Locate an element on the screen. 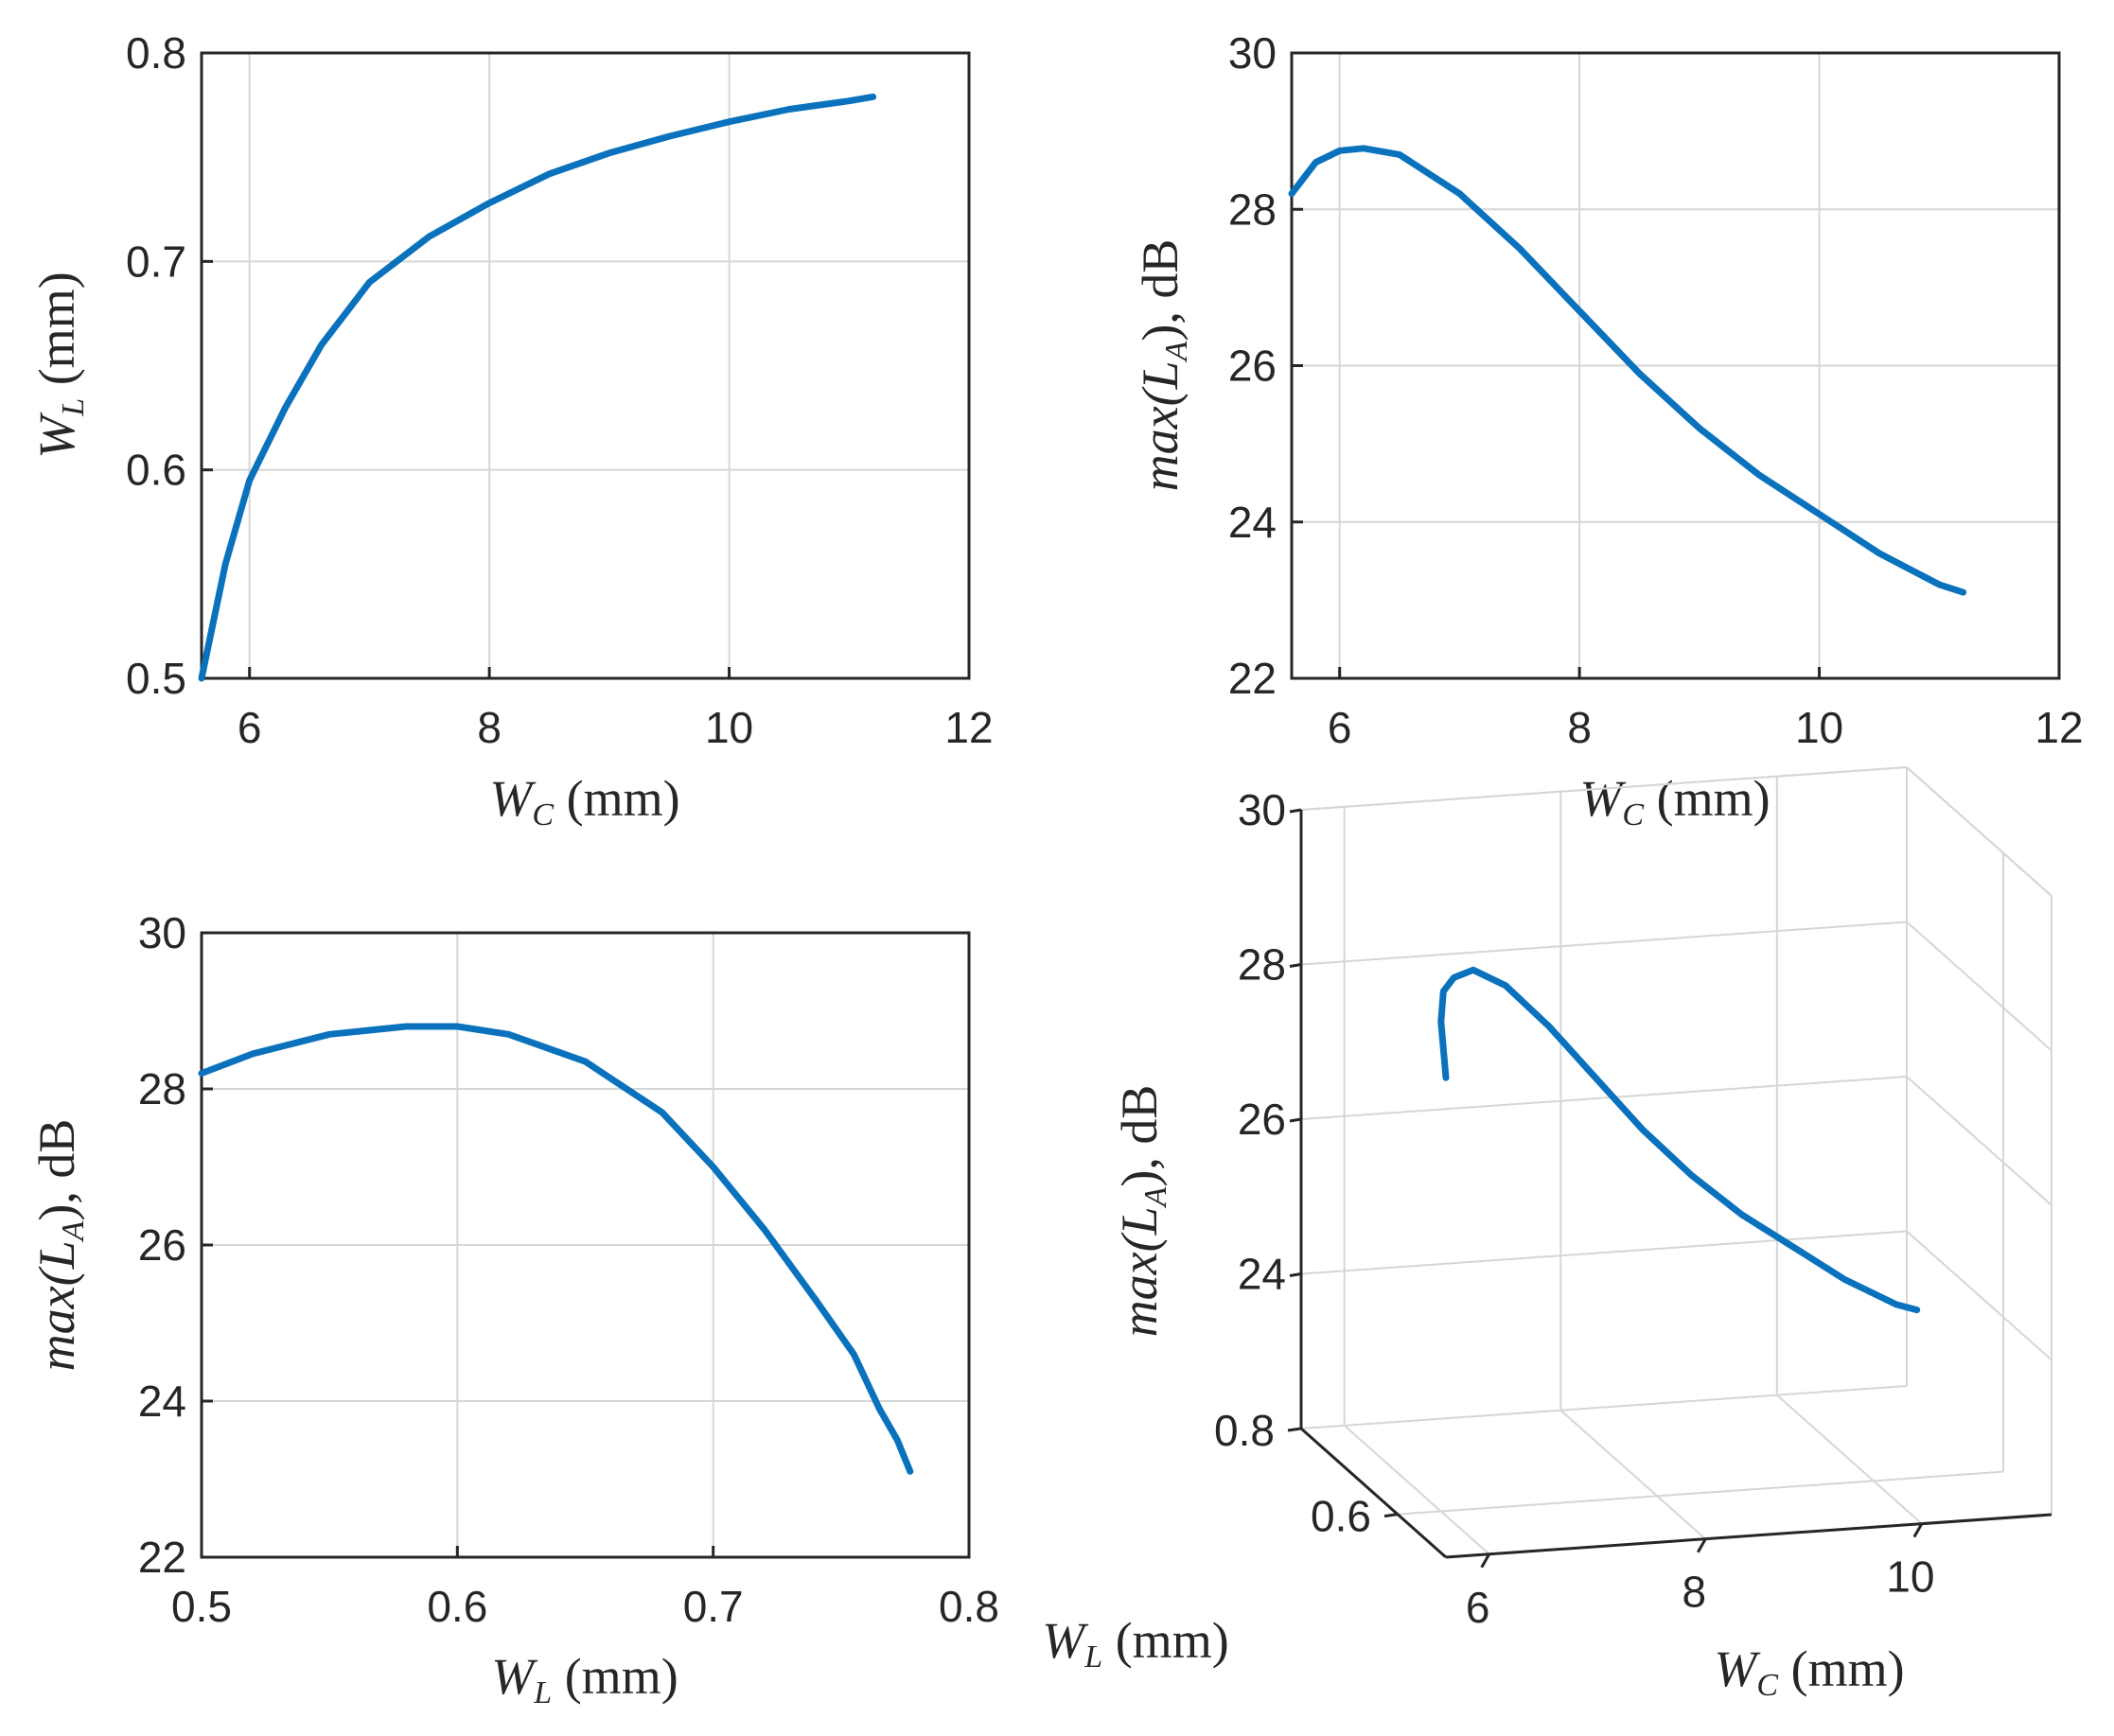  z-axis-label-sub: A is located at coordinates (1155, 1197).